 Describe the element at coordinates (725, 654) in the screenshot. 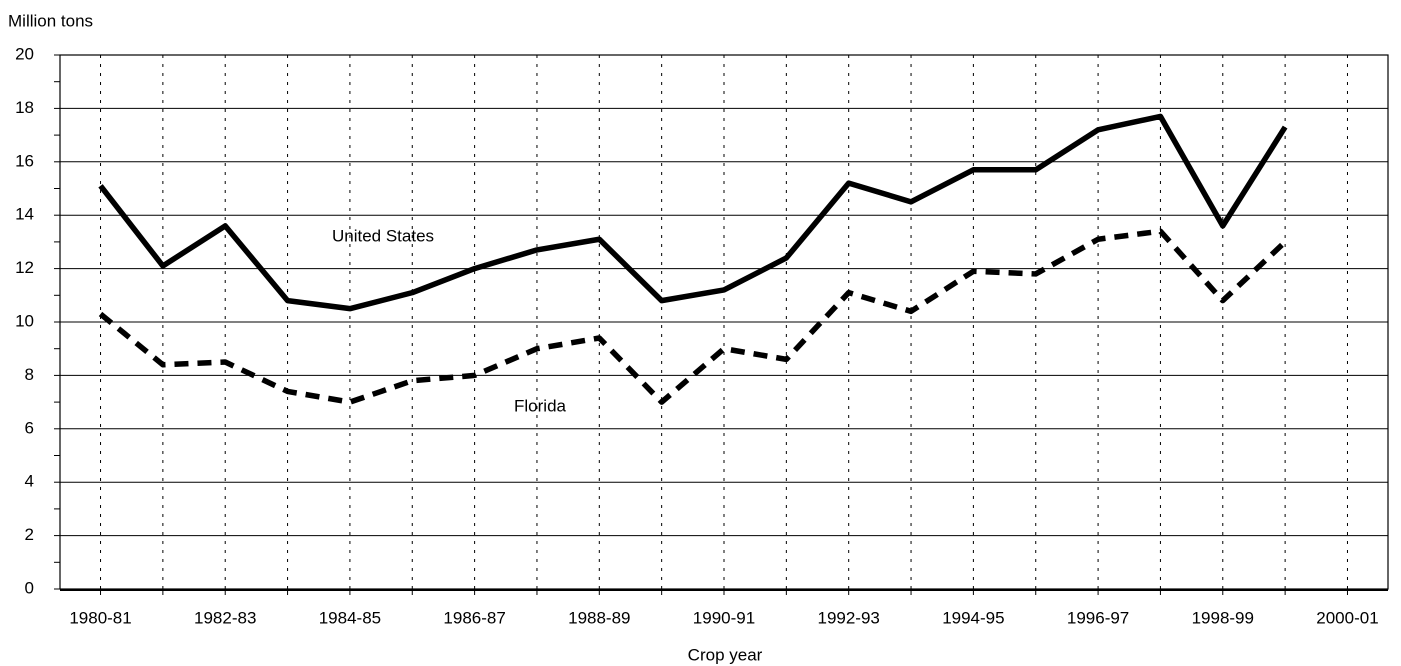

I see `x-axis-label: Crop year` at that location.